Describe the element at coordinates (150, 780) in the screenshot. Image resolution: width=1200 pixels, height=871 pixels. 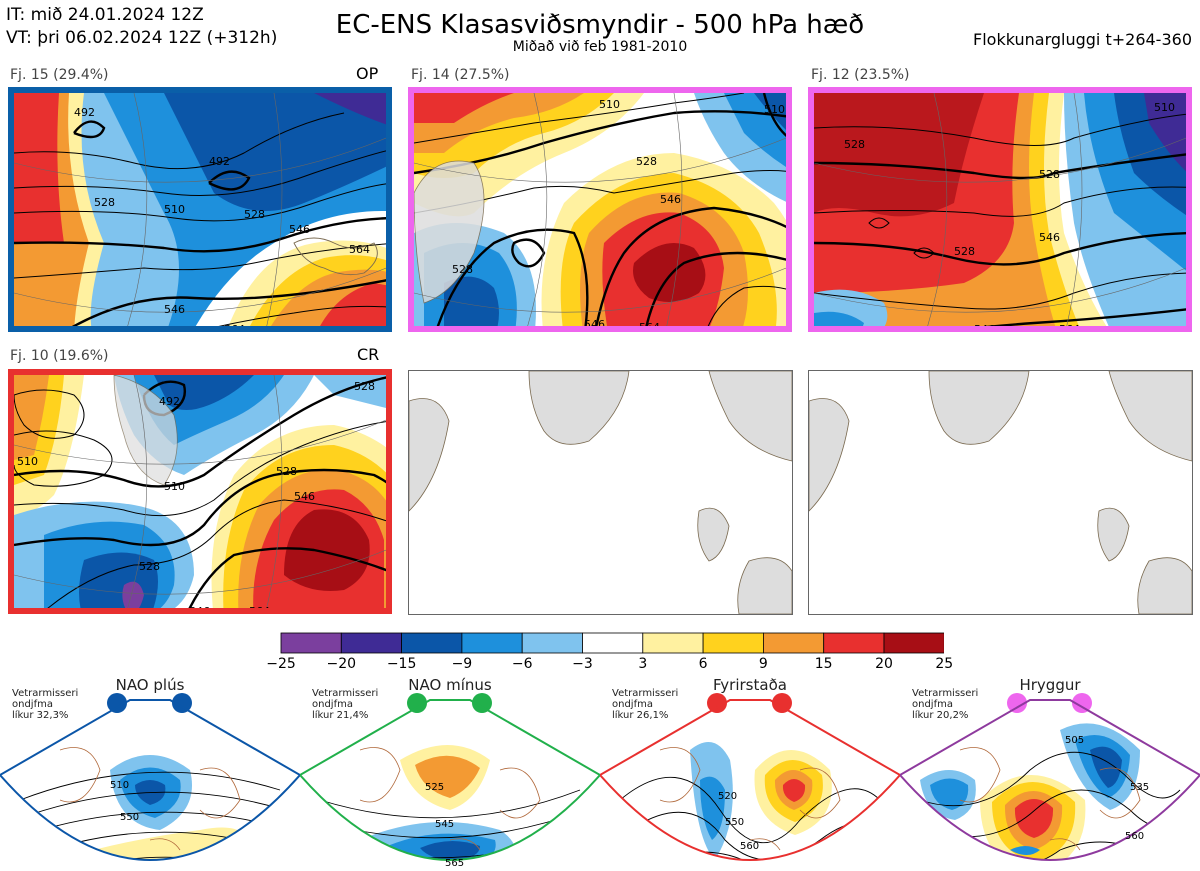
I see `regime-map: 510 550` at that location.